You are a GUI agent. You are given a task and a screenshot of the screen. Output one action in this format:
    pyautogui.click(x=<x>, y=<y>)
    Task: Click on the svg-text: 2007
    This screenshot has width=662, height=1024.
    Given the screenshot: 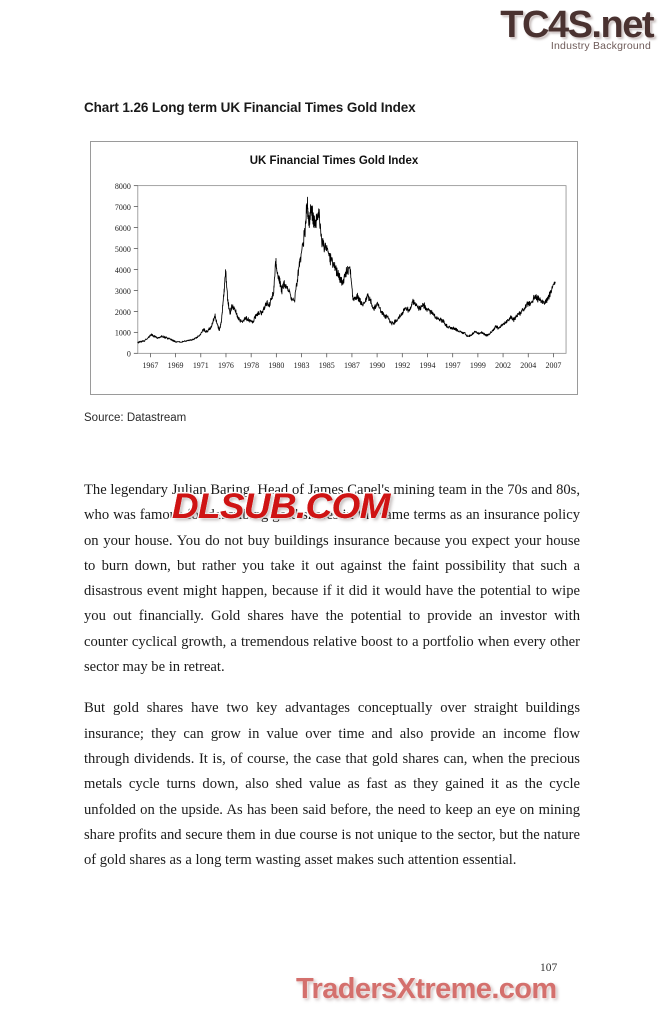 What is the action you would take?
    pyautogui.click(x=553, y=365)
    